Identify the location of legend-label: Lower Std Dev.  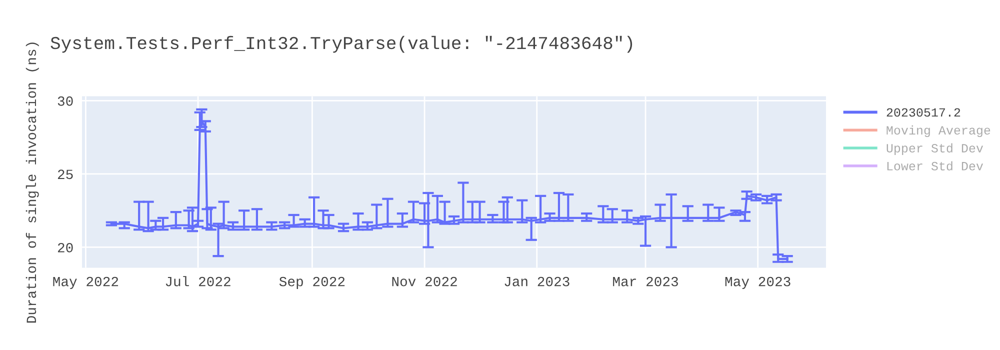
(935, 165).